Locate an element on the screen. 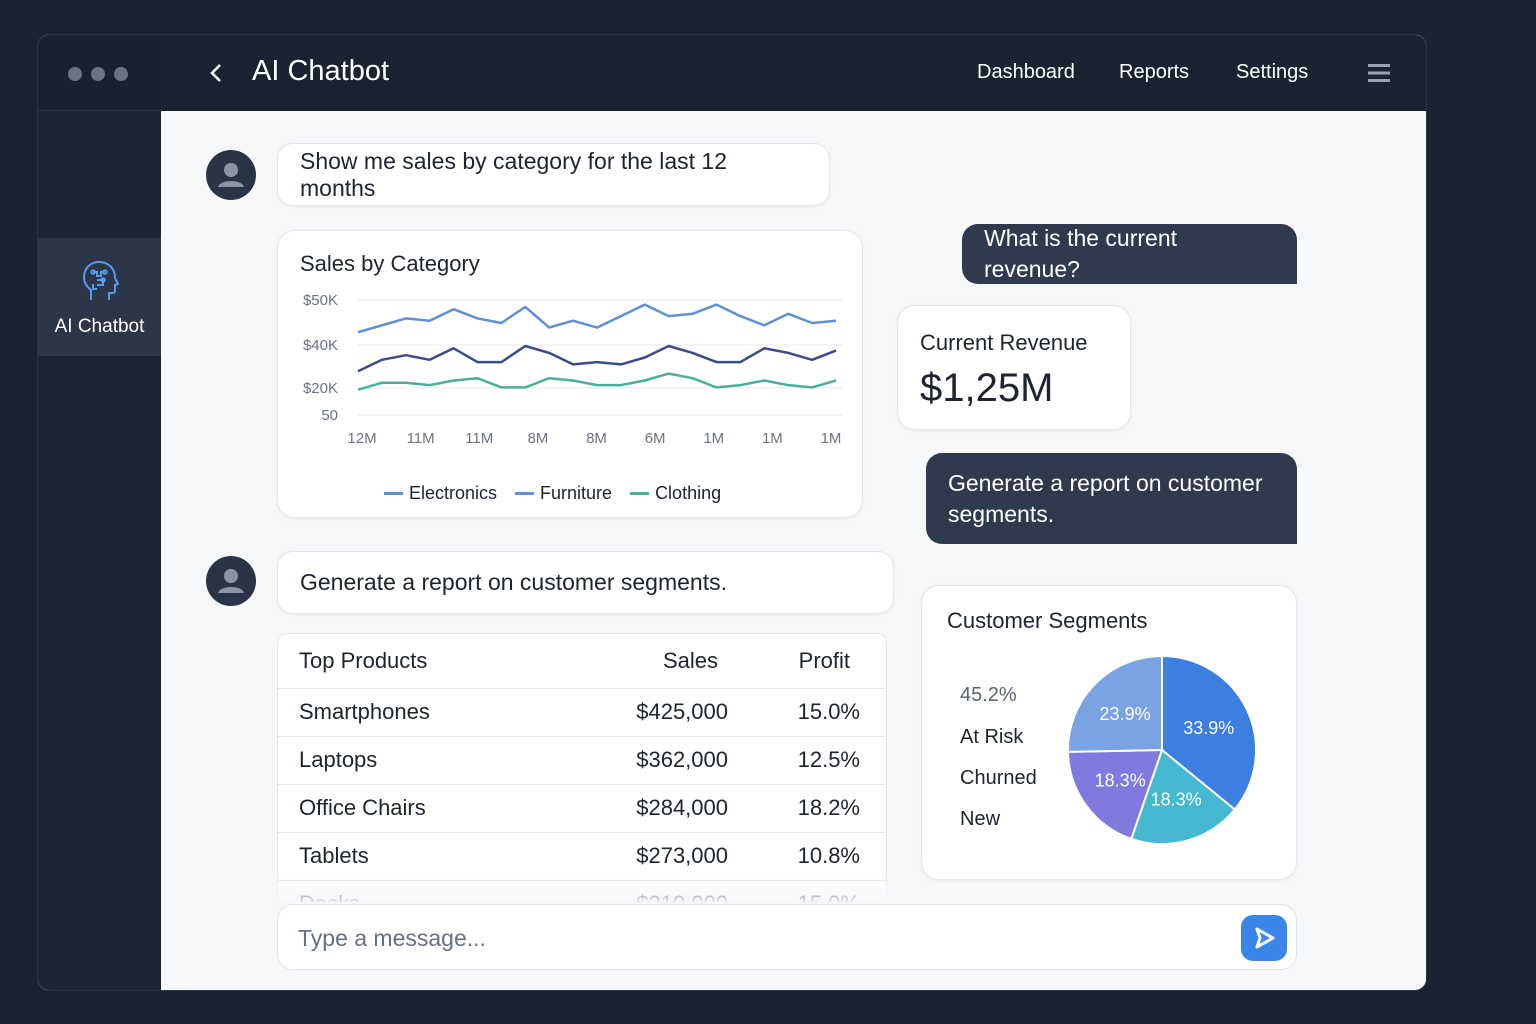 This screenshot has width=1536, height=1024. y-tick-label: 50 is located at coordinates (329, 415).